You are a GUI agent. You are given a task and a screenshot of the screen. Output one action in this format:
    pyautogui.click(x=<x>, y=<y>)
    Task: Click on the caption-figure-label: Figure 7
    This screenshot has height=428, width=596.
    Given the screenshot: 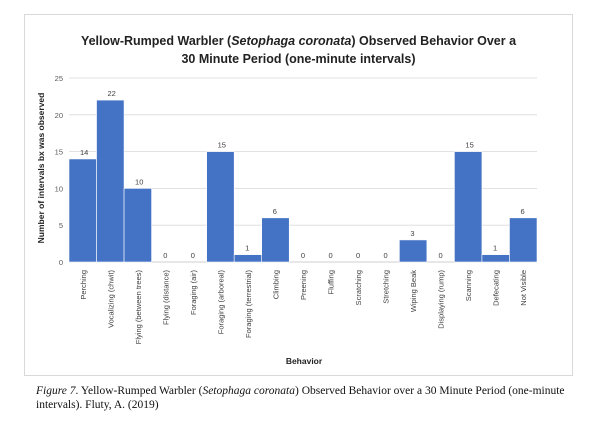 What is the action you would take?
    pyautogui.click(x=56, y=391)
    